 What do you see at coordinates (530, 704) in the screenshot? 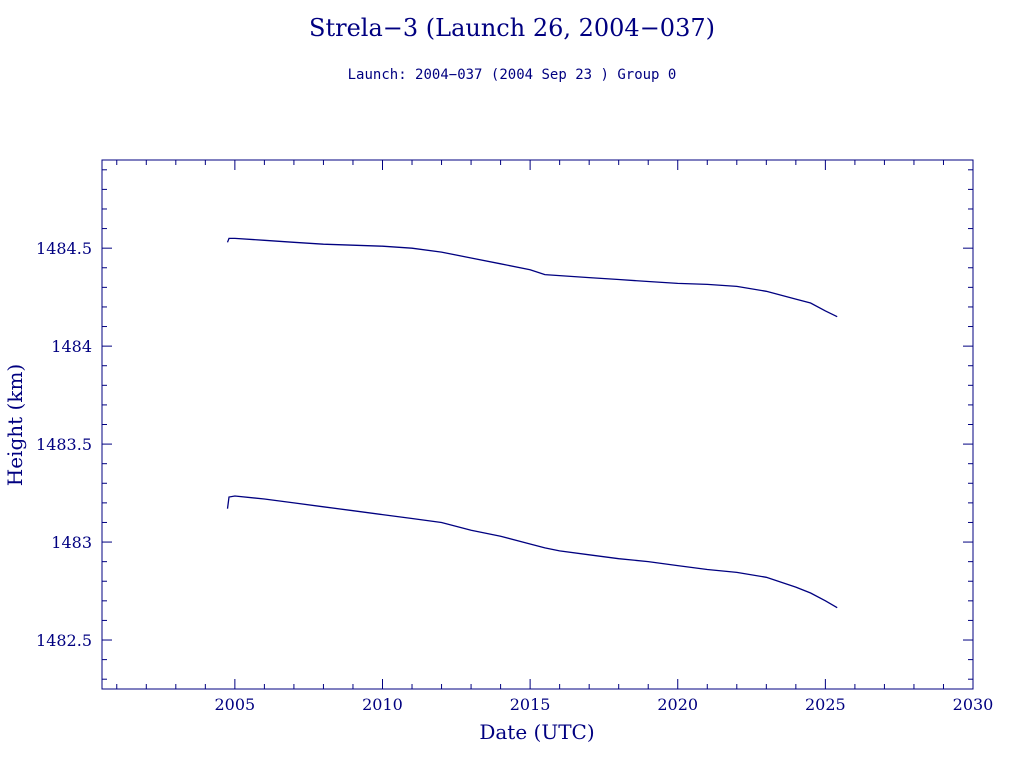
I see `x-tick-label: 2015` at bounding box center [530, 704].